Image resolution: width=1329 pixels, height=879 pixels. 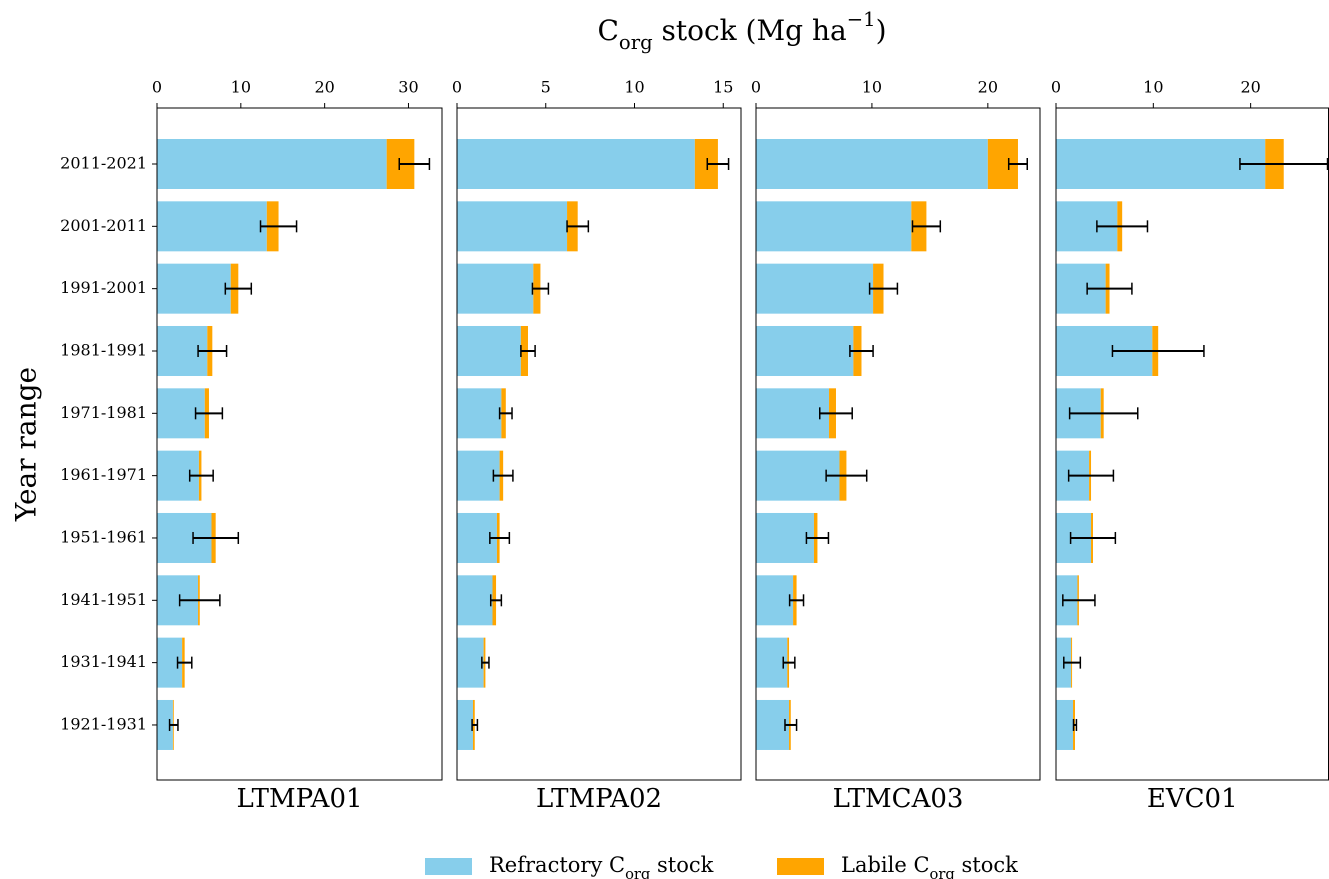 What do you see at coordinates (103, 225) in the screenshot?
I see `y-tick-label: 2001-2011` at bounding box center [103, 225].